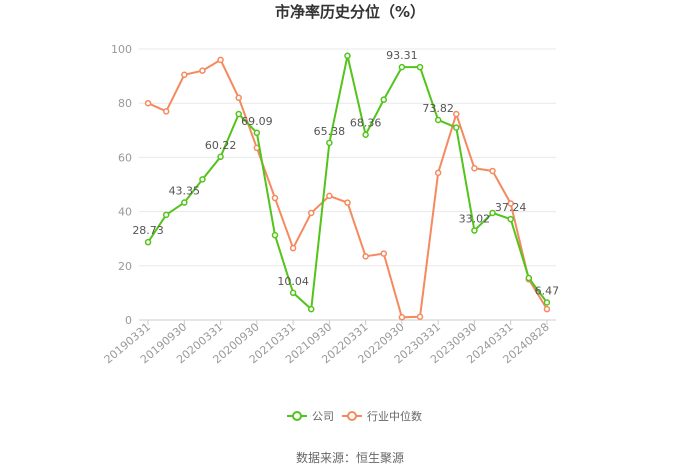  I want to click on source-note: 数据来源：恒生聚源, so click(350, 457).